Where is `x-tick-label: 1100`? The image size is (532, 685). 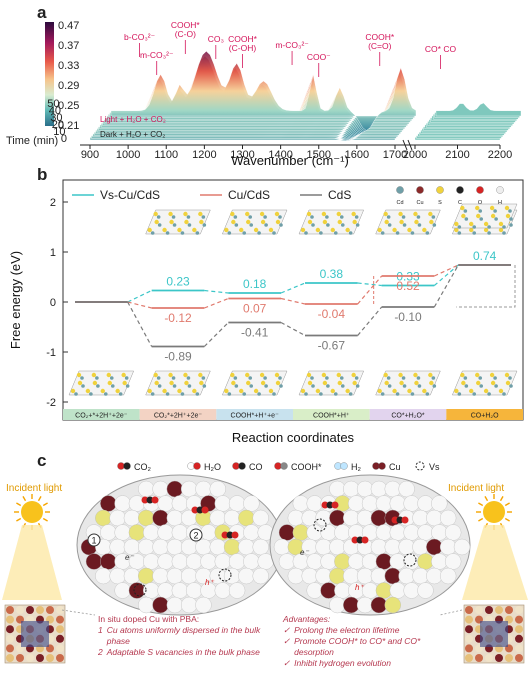 x-tick-label: 1100 is located at coordinates (166, 155).